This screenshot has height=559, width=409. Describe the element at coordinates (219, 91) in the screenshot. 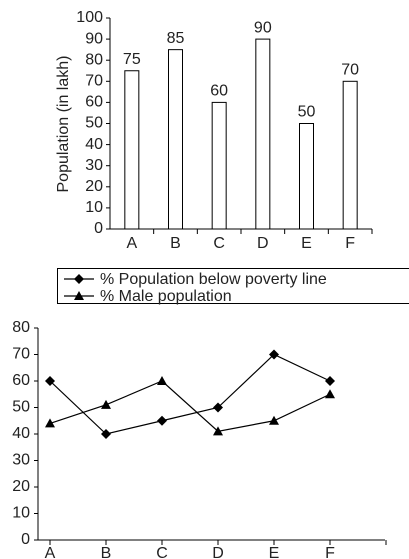

I see `data-label: 60` at that location.